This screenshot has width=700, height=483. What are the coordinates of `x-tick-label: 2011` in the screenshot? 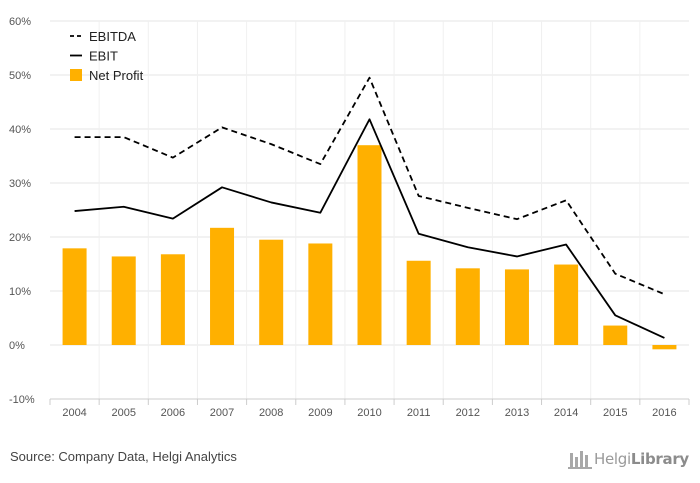 It's located at (419, 413).